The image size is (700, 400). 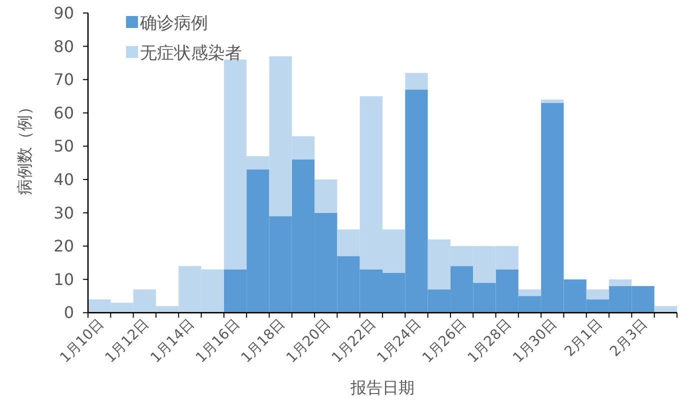 What do you see at coordinates (64, 80) in the screenshot?
I see `y-tick-label: 70` at bounding box center [64, 80].